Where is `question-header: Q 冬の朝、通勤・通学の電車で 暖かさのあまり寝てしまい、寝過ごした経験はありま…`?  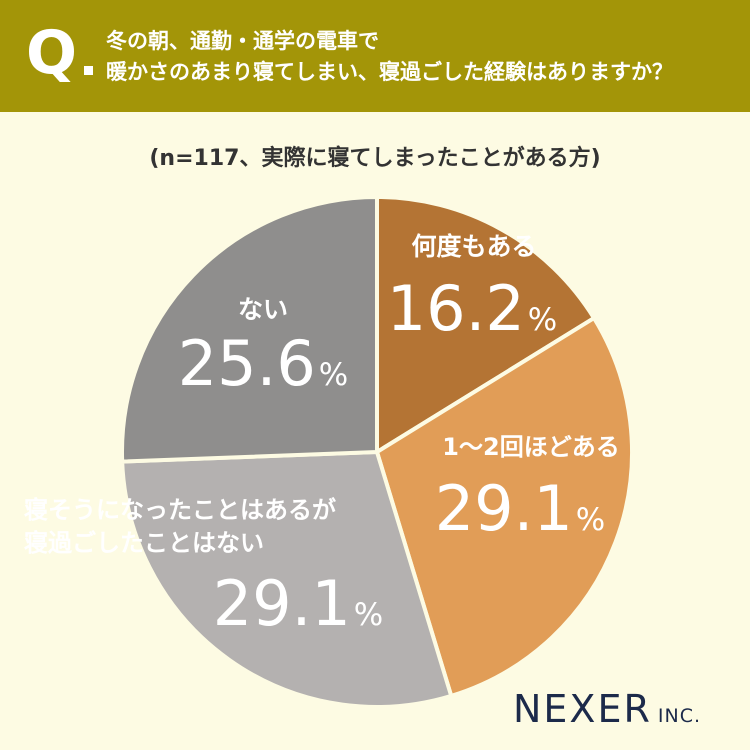
question-header: Q 冬の朝、通勤・通学の電車で 暖かさのあまり寝てしまい、寝過ごした経験はありま… is located at coordinates (375, 56).